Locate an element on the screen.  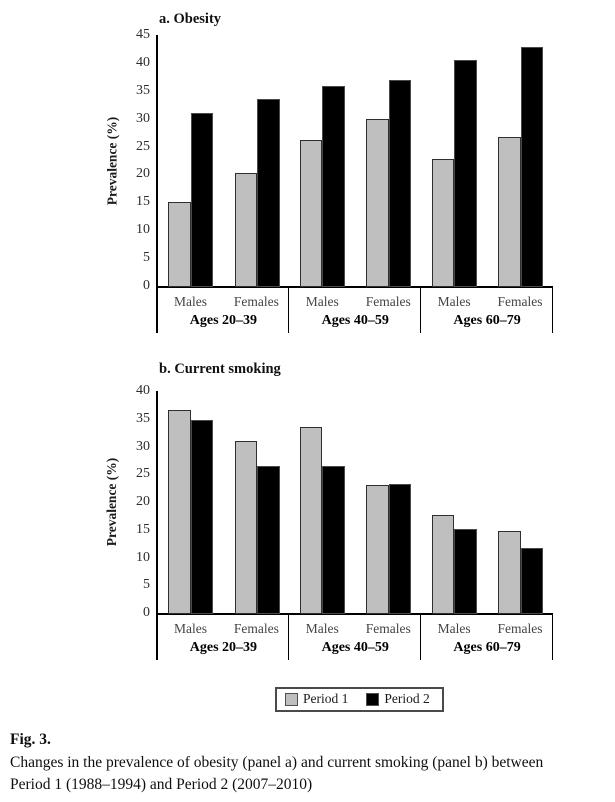
legend-label-period2: Period 2 is located at coordinates (407, 698).